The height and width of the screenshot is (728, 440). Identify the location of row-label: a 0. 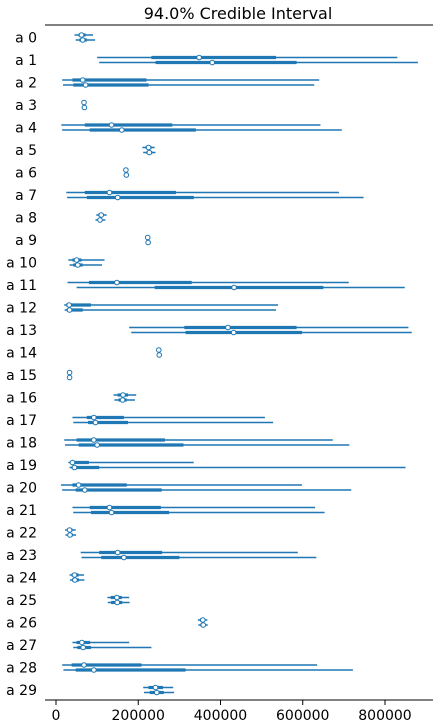
(26, 39).